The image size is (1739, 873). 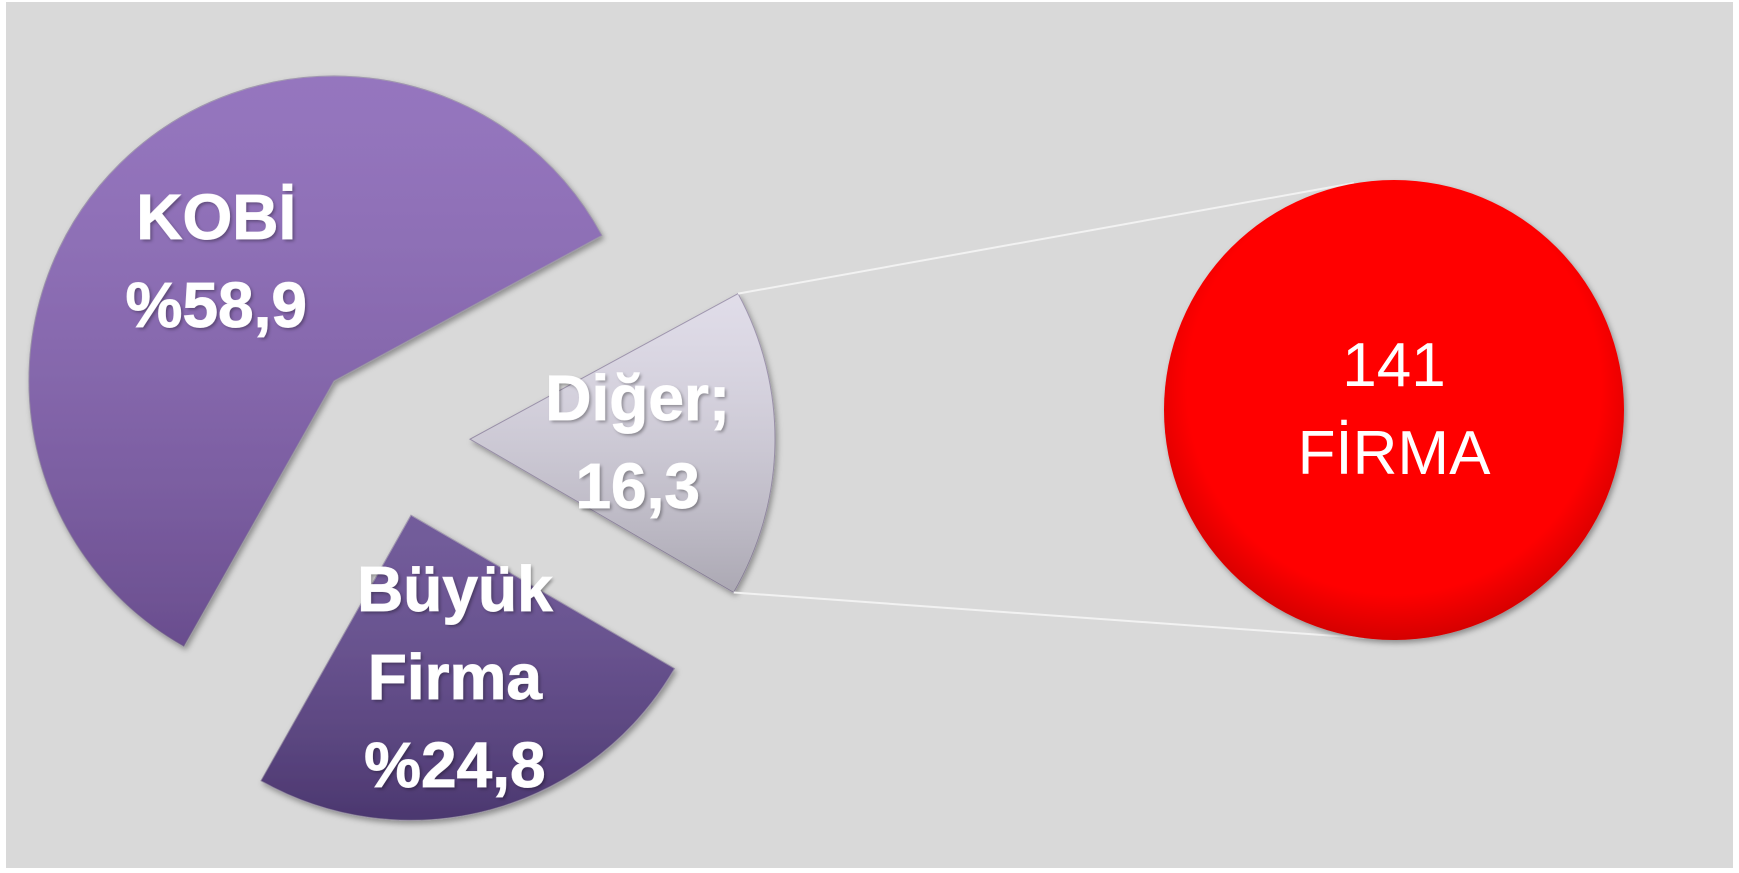 What do you see at coordinates (216, 305) in the screenshot?
I see `slice-value-label: %58,9` at bounding box center [216, 305].